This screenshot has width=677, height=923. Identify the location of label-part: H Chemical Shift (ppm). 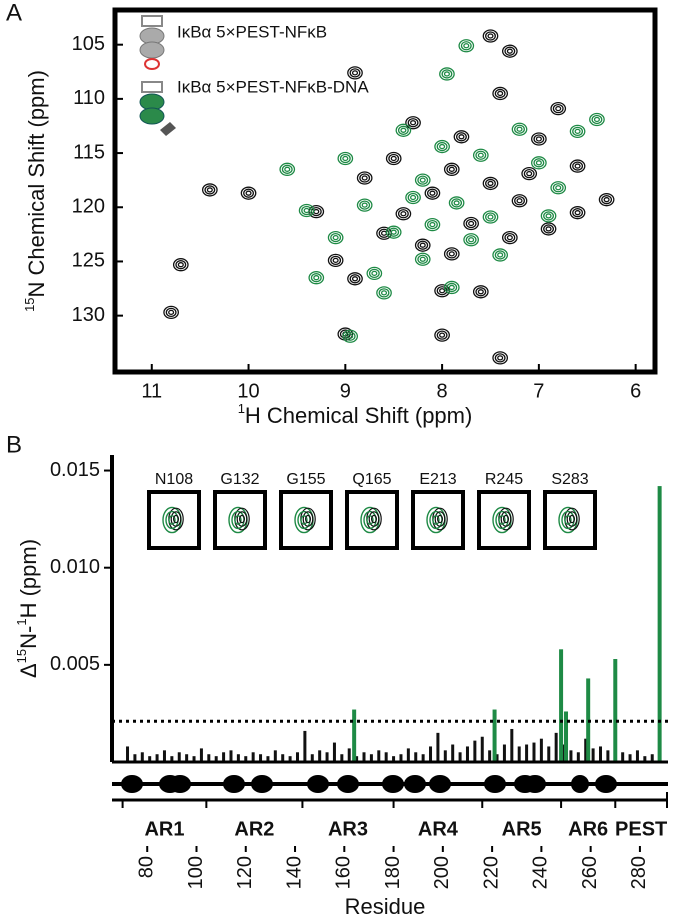
(358, 415).